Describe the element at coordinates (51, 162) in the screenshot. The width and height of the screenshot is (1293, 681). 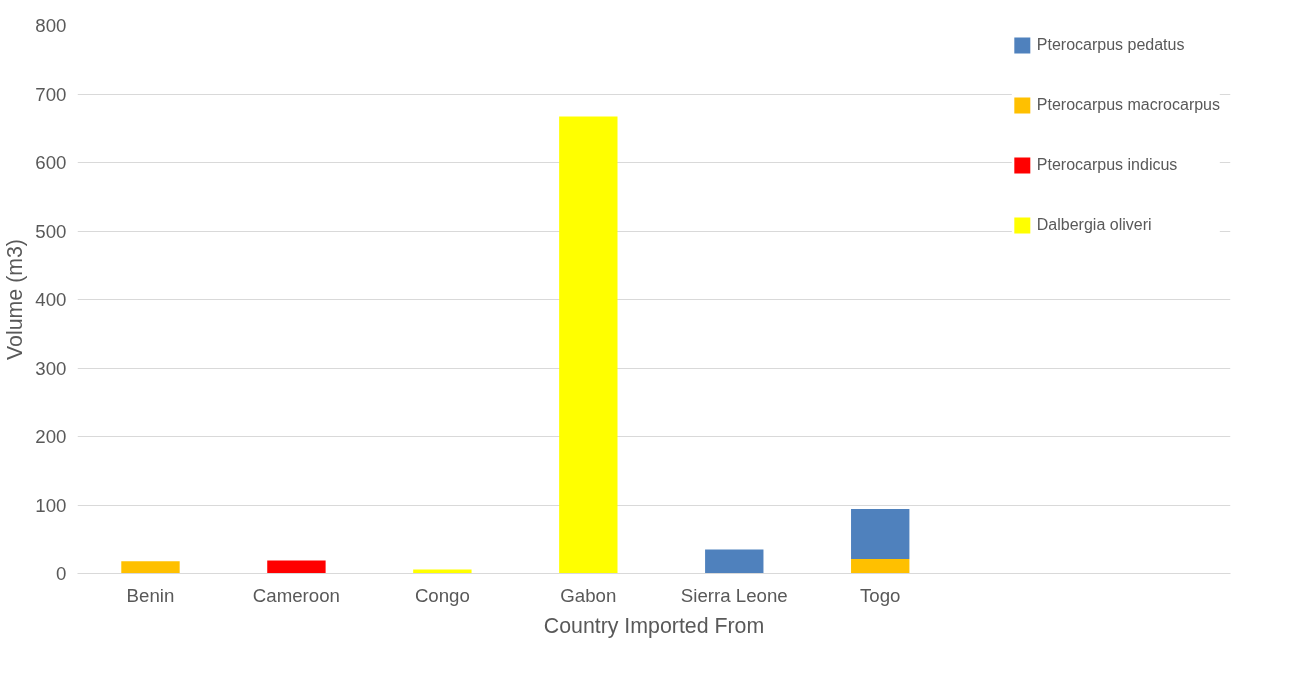
I see `y-tick-label: 600` at that location.